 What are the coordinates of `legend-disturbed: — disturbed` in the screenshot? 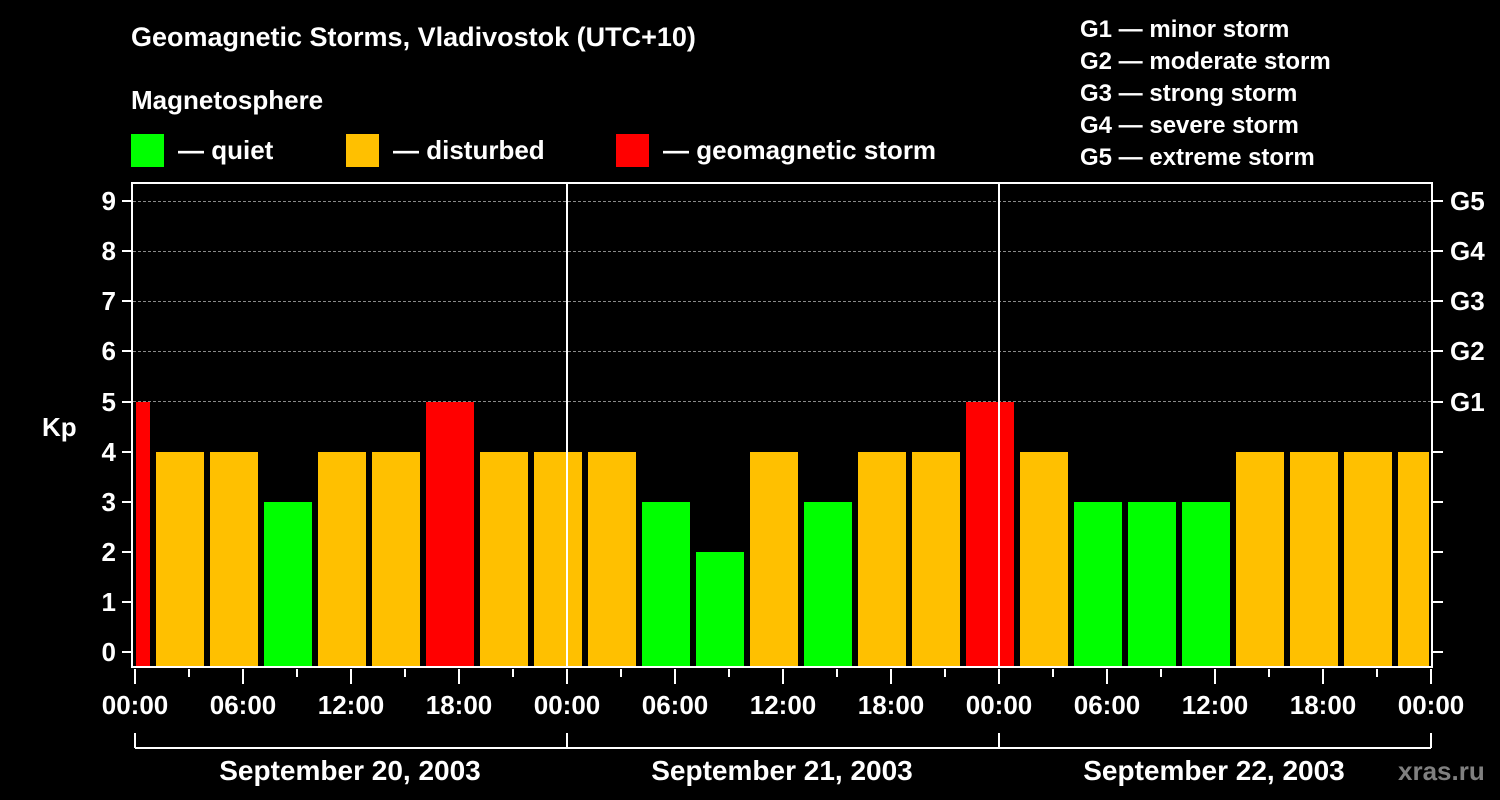 It's located at (445, 150).